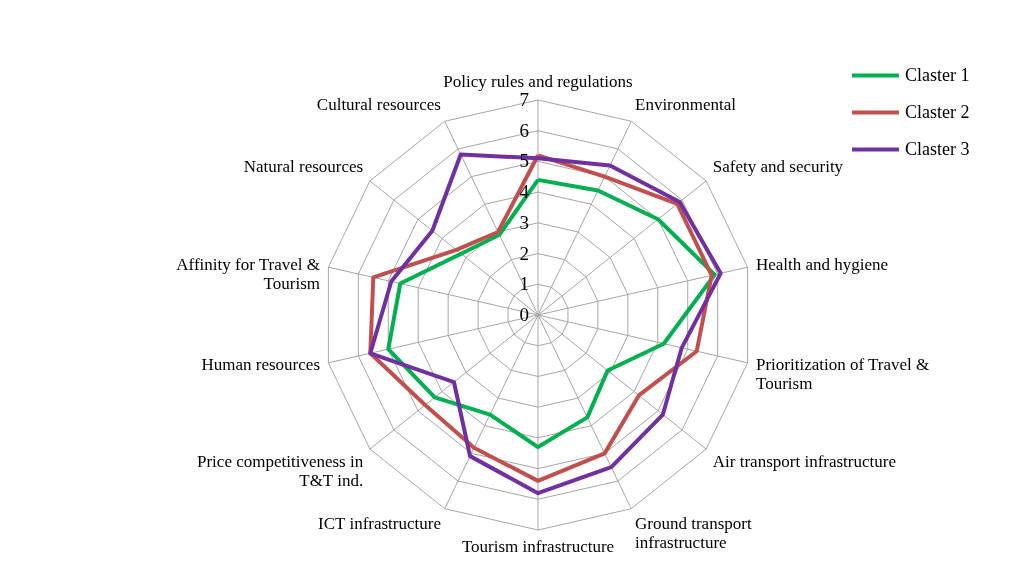 This screenshot has width=1030, height=576. What do you see at coordinates (693, 533) in the screenshot?
I see `spoke-label: Ground transport infrastructure` at bounding box center [693, 533].